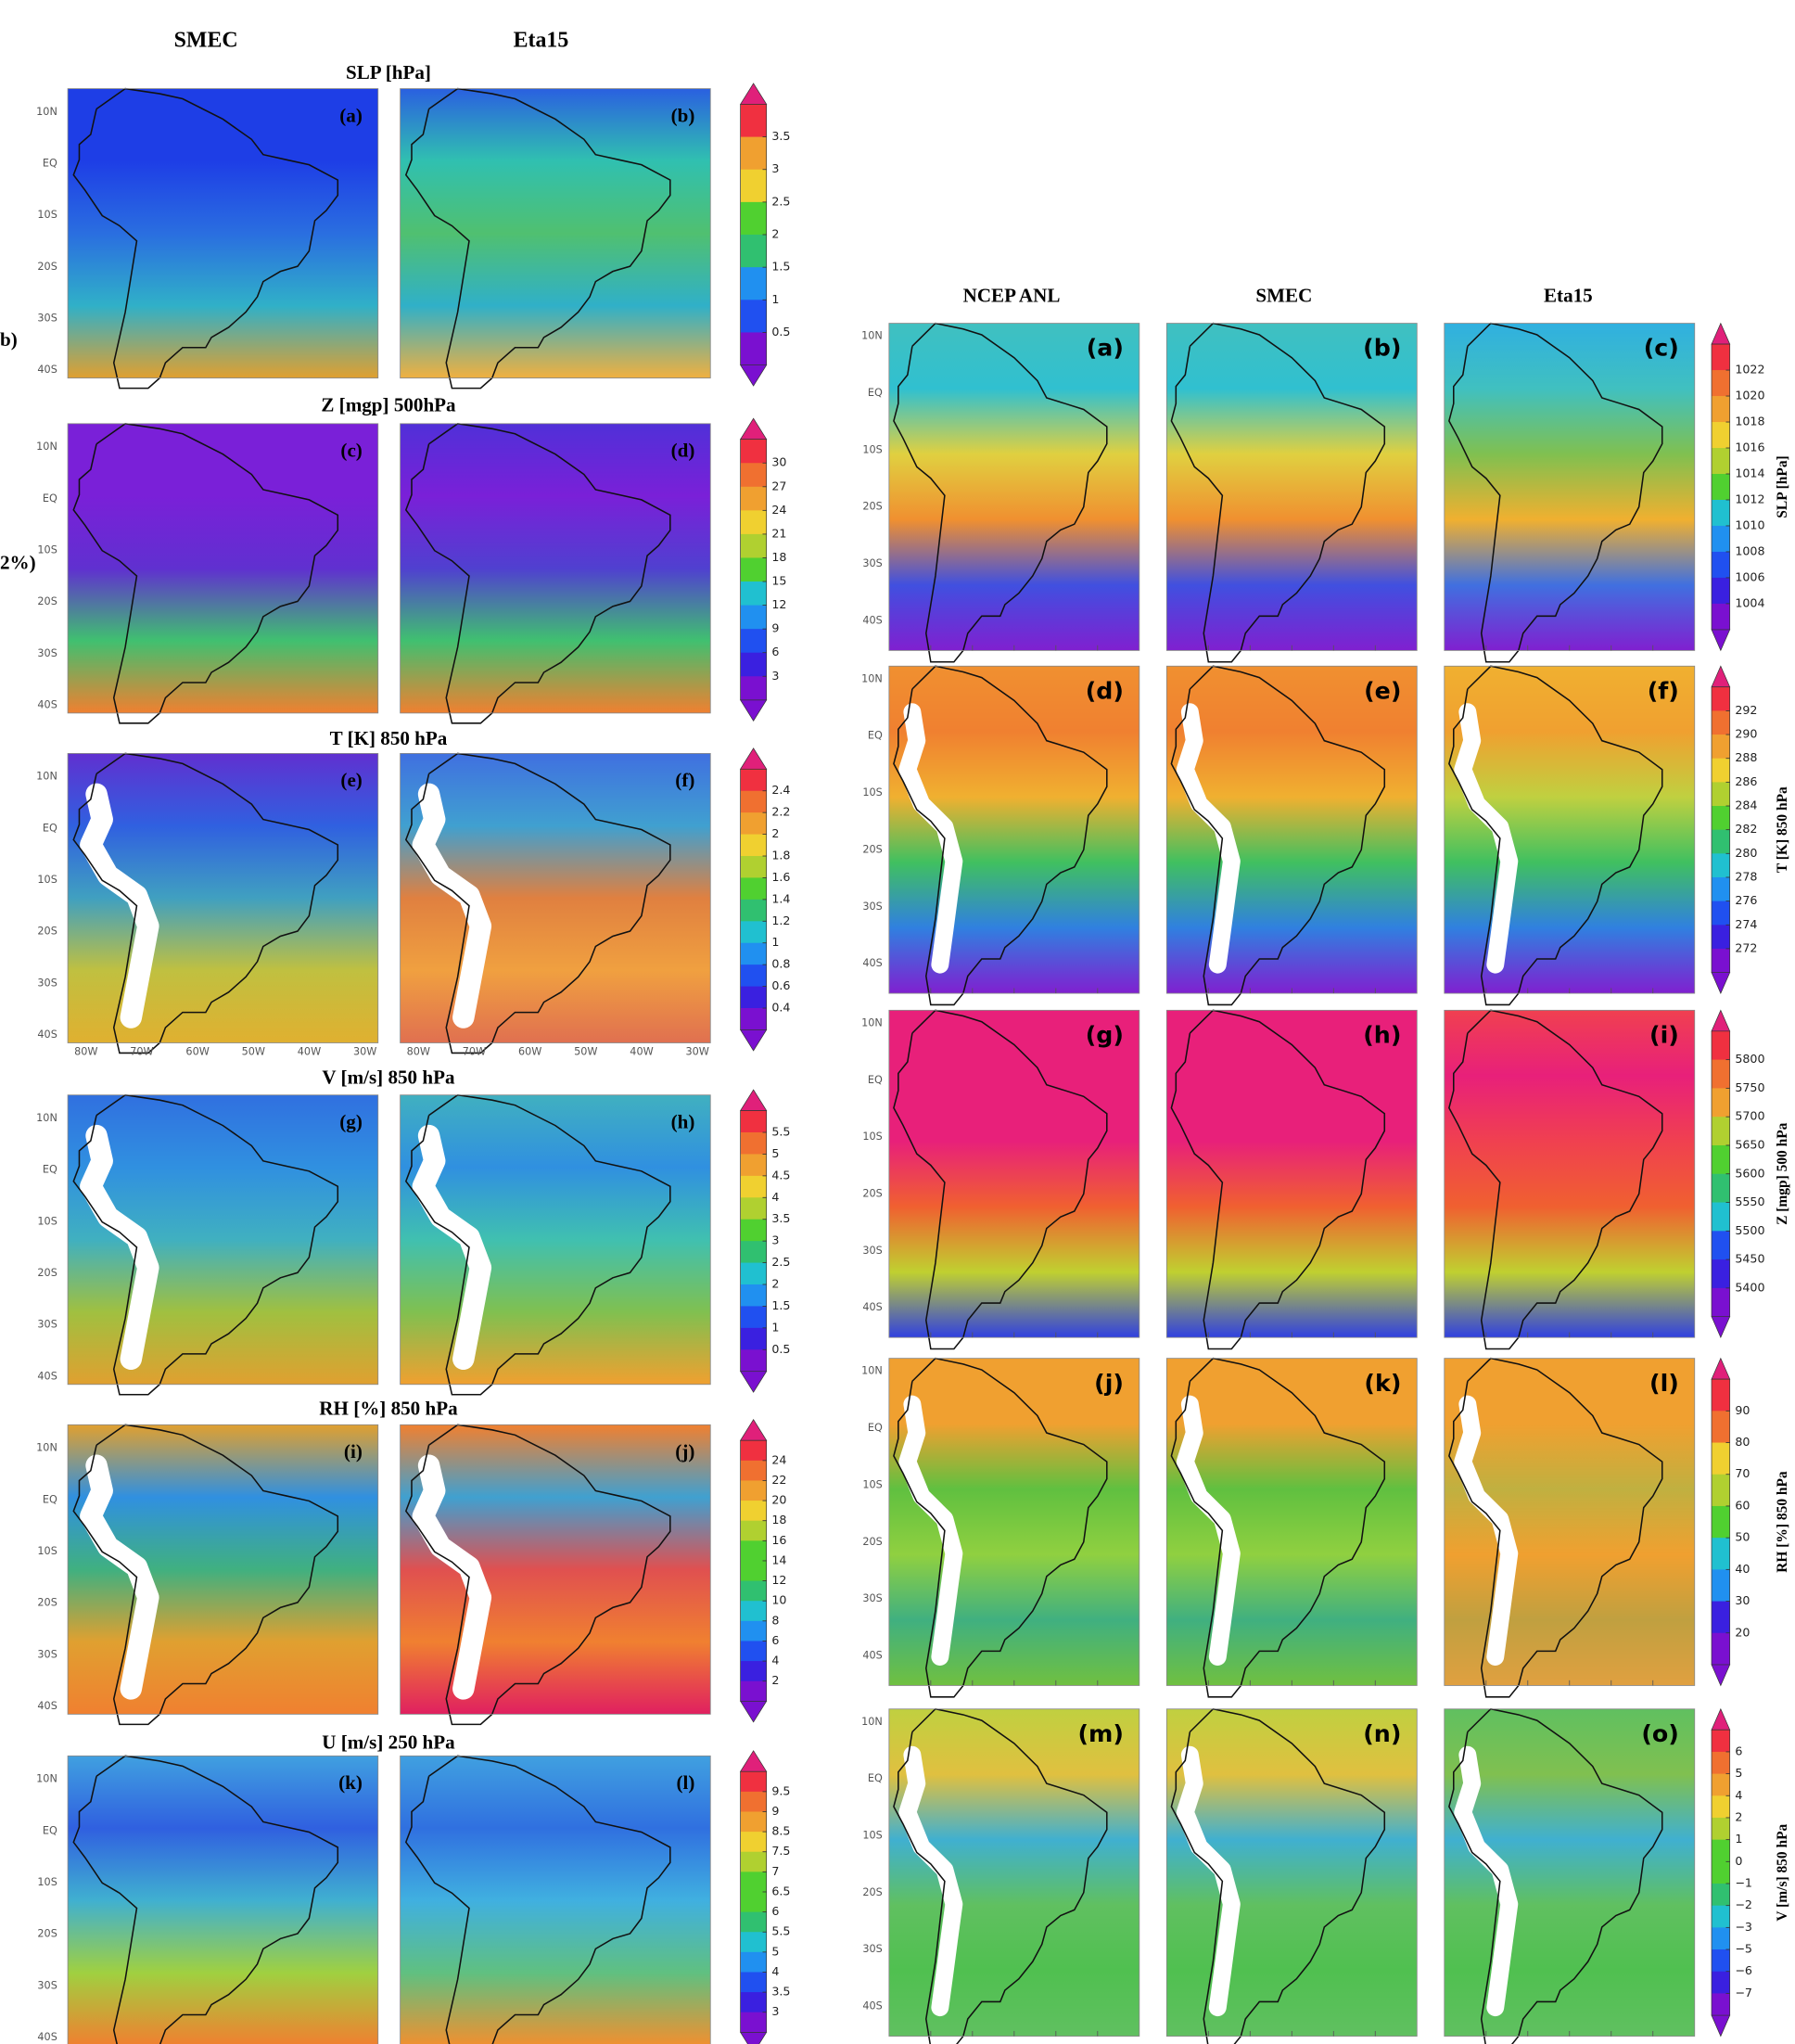 This screenshot has height=2044, width=1795. I want to click on colorbar-tick-label: 2.5, so click(780, 1262).